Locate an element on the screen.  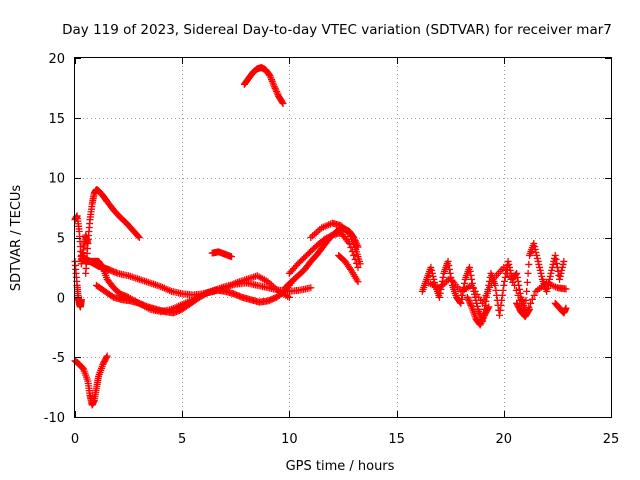
y-tick-label: -10 is located at coordinates (54, 418).